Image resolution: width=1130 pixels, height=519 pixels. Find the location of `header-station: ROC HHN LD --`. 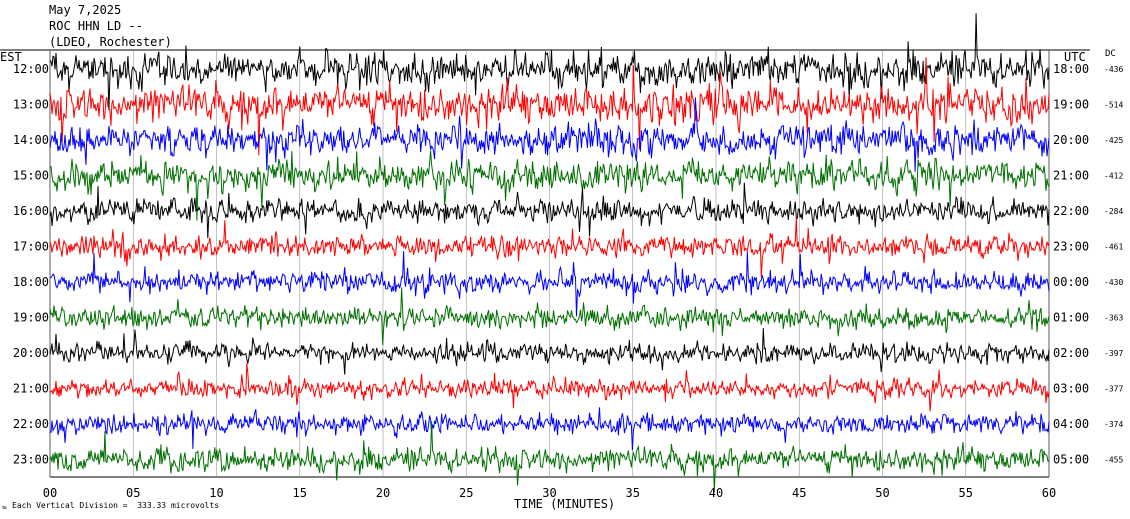

header-station: ROC HHN LD -- is located at coordinates (96, 26).